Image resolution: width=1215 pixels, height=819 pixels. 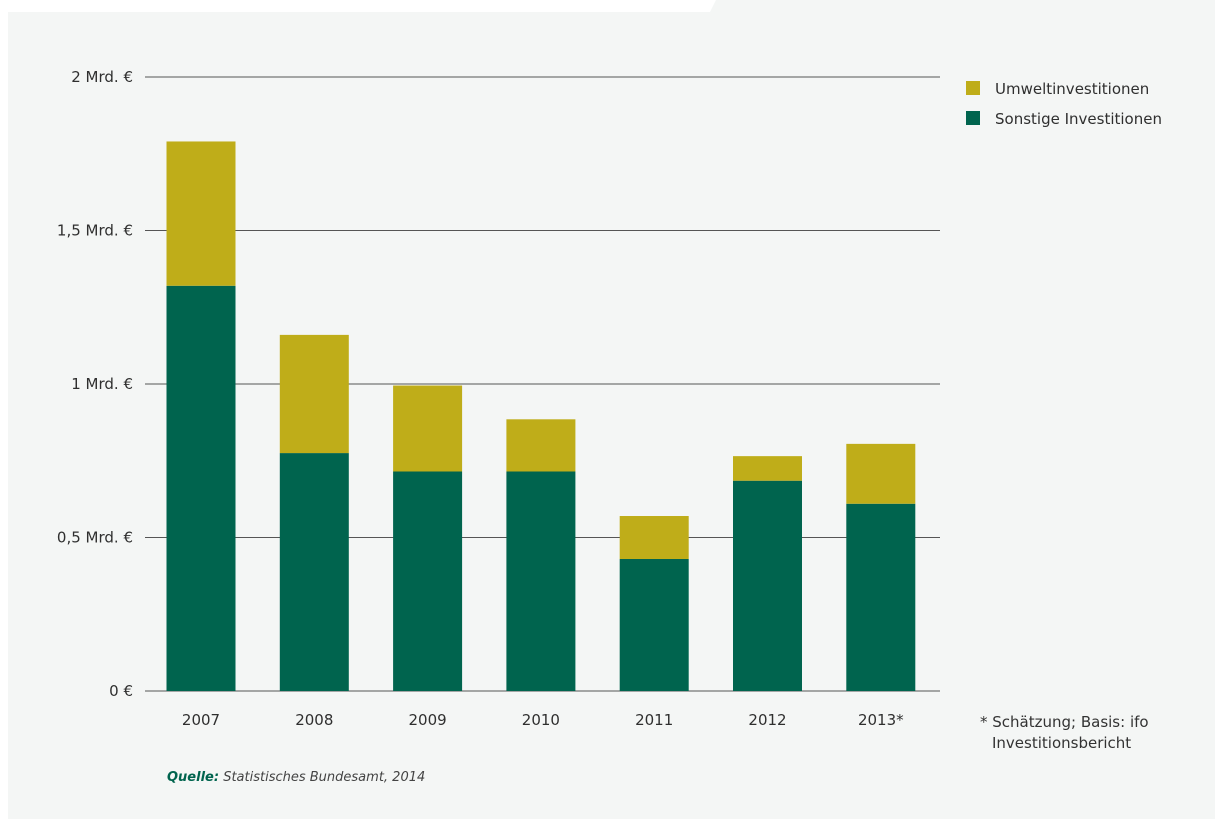 I want to click on x-tick-label-6: 2013*, so click(x=881, y=720).